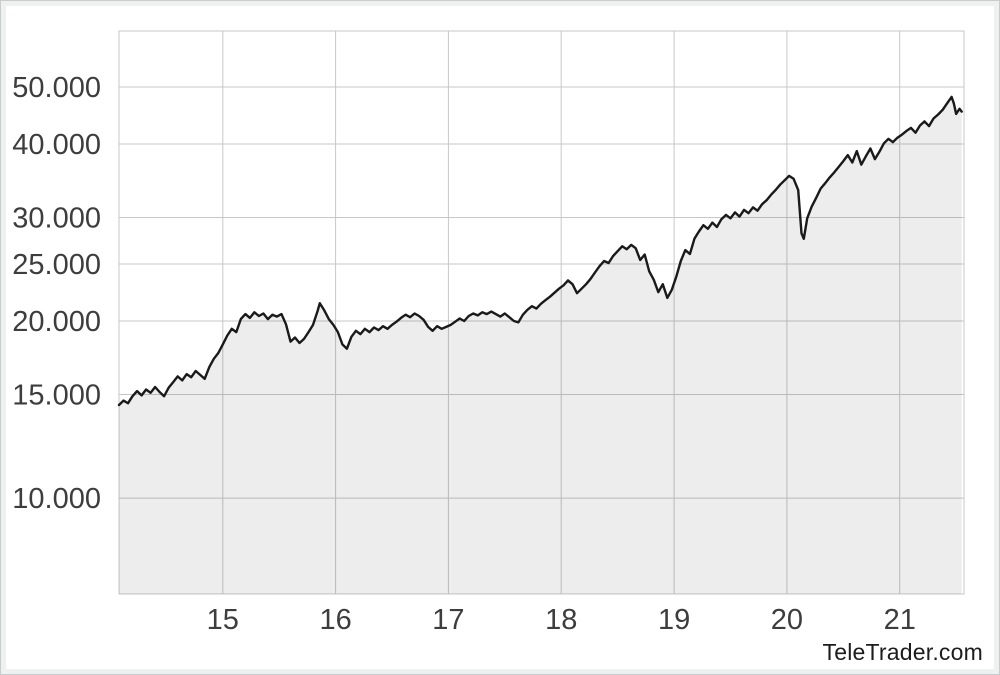  I want to click on y-axis-label: 40.000, so click(56, 145).